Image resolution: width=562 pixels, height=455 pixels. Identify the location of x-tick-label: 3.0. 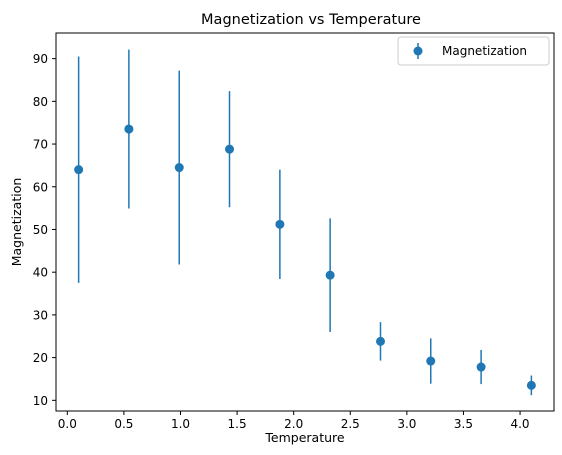
(406, 424).